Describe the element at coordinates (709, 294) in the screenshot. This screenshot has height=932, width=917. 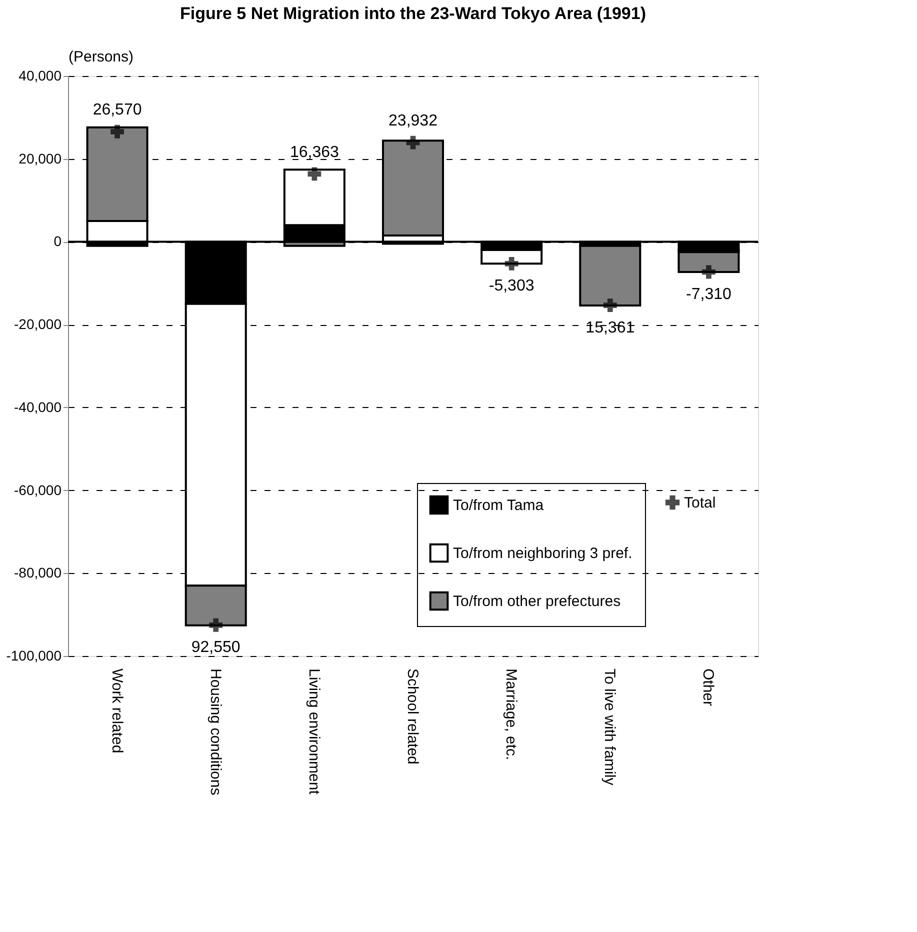
I see `data-label: -7,310` at that location.